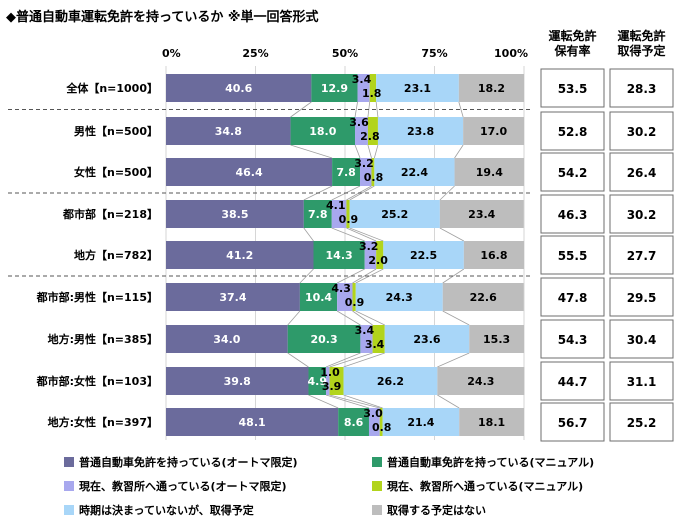 Image resolution: width=700 pixels, height=531 pixels. Describe the element at coordinates (97, 381) in the screenshot. I see `category-label: 都市部:女性【n=103】` at that location.